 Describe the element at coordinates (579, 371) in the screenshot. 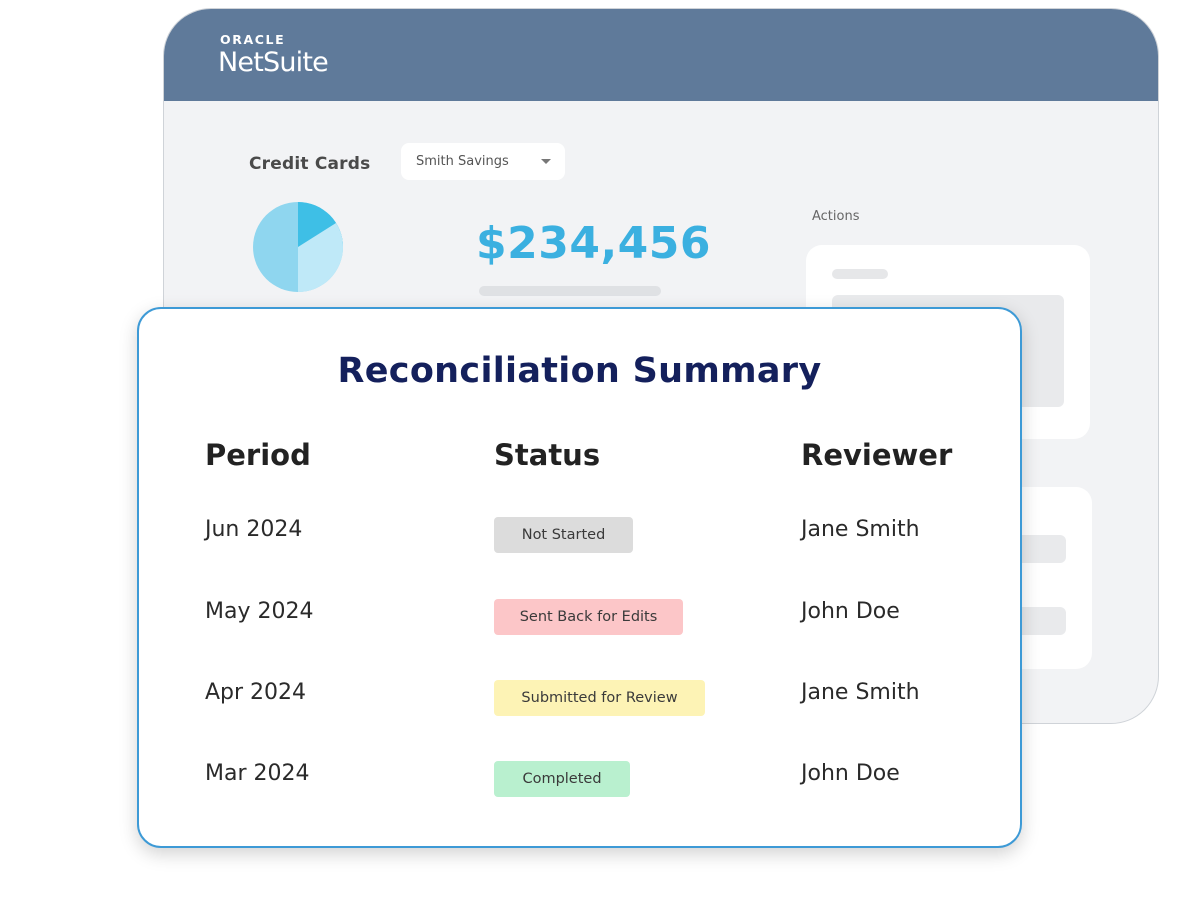

I see `summary-title: Reconciliation Summary` at that location.